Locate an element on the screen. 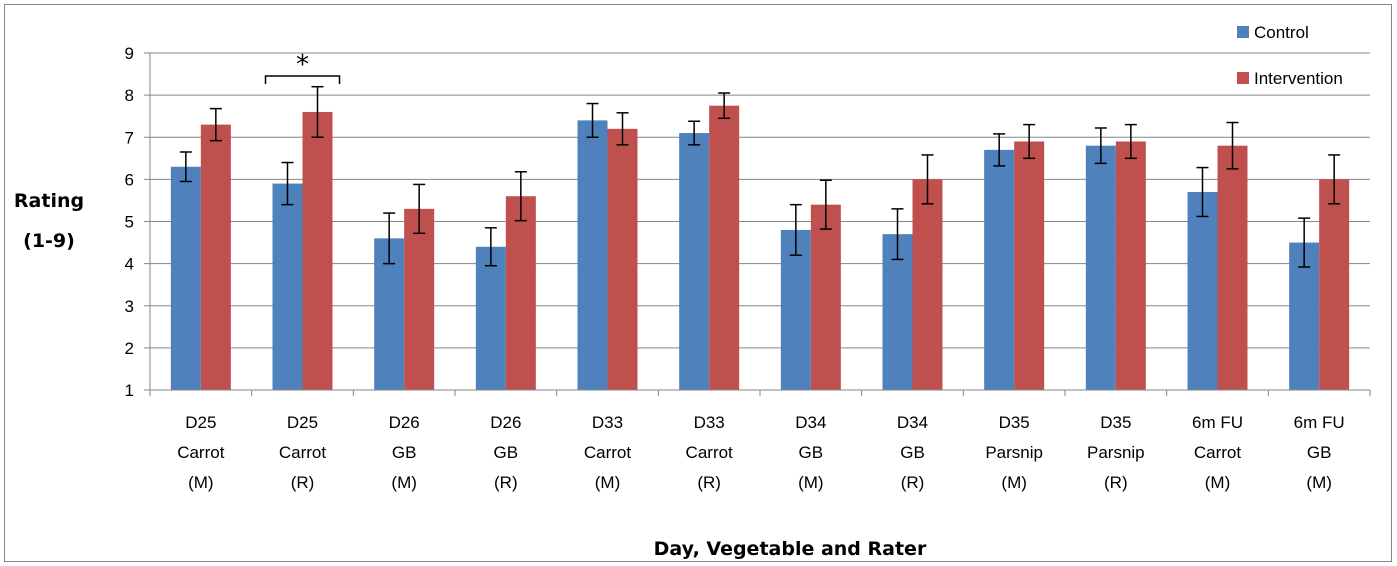 This screenshot has width=1397, height=566. y-tick-label: 3 is located at coordinates (129, 306).